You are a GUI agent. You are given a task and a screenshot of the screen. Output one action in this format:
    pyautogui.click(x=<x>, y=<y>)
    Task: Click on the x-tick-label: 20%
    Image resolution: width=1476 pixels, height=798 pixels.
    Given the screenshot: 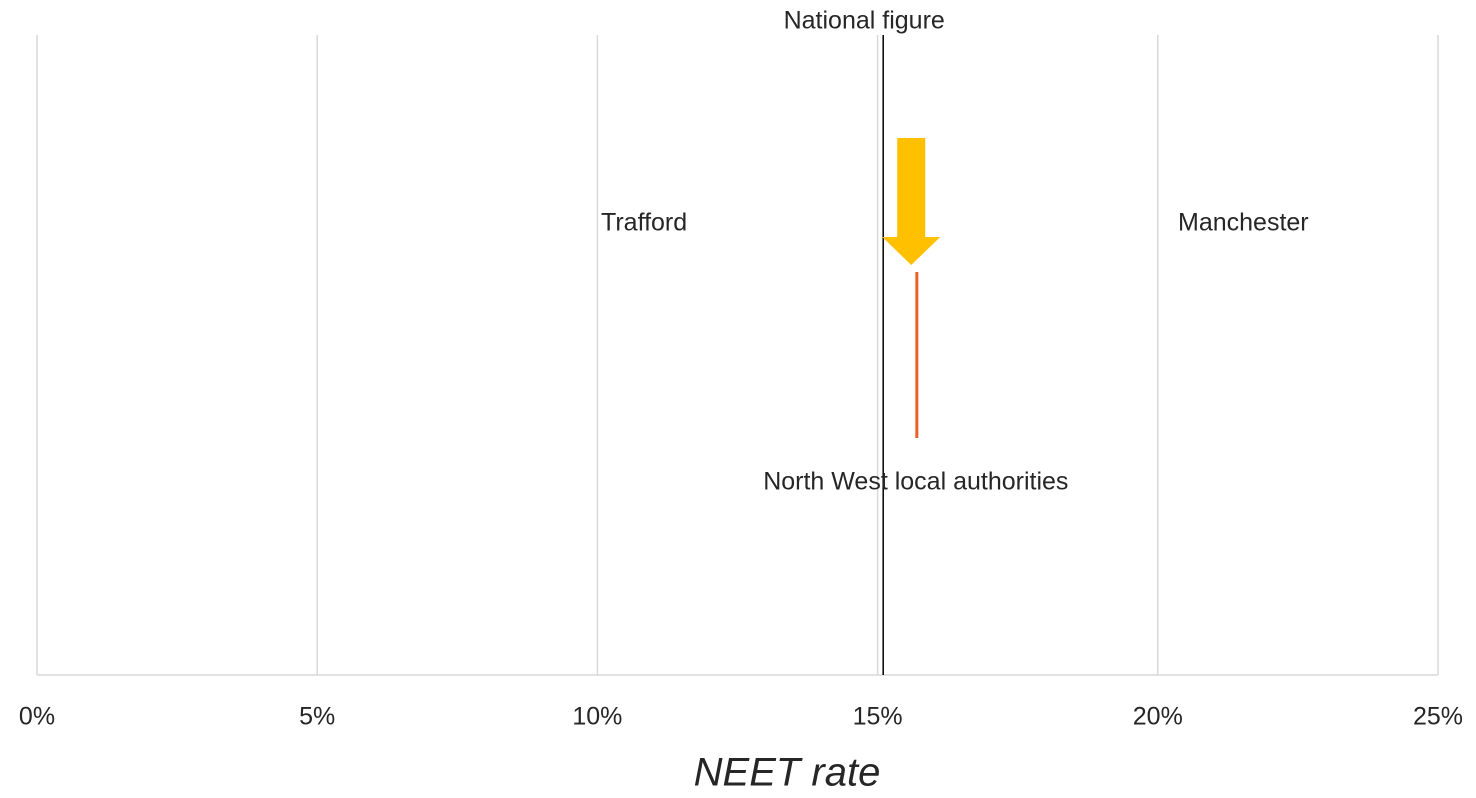 What is the action you would take?
    pyautogui.click(x=1158, y=717)
    